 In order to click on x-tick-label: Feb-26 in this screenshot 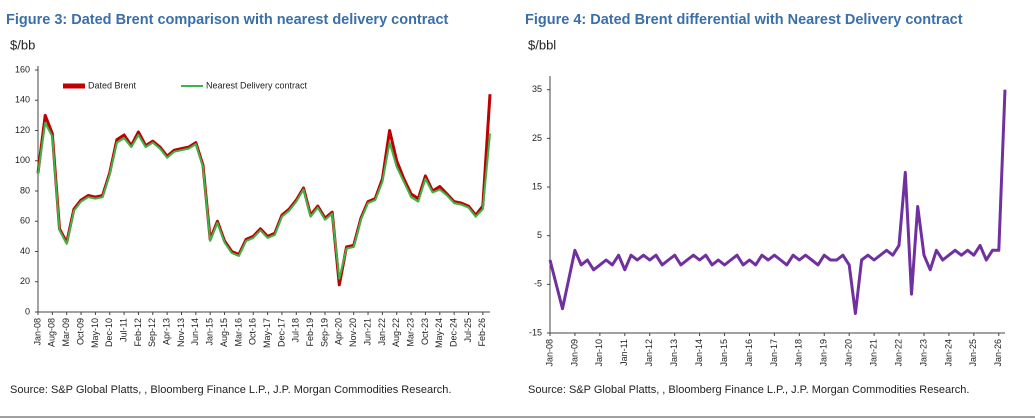, I will do `click(482, 332)`.